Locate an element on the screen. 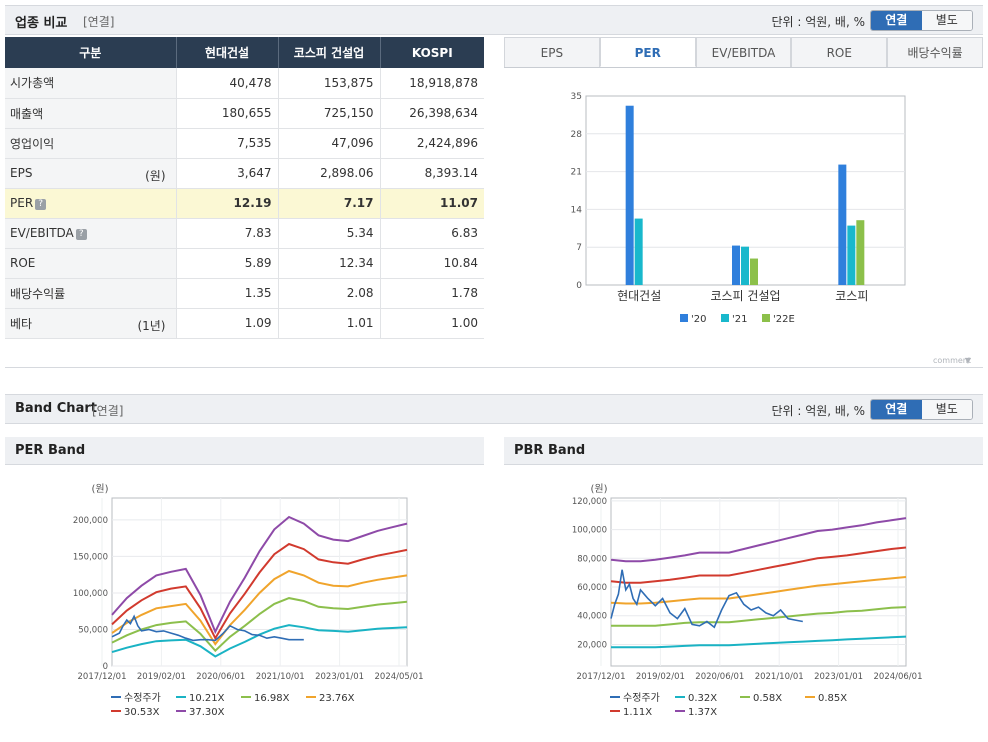  x-tick-label: 코스피 is located at coordinates (851, 296).